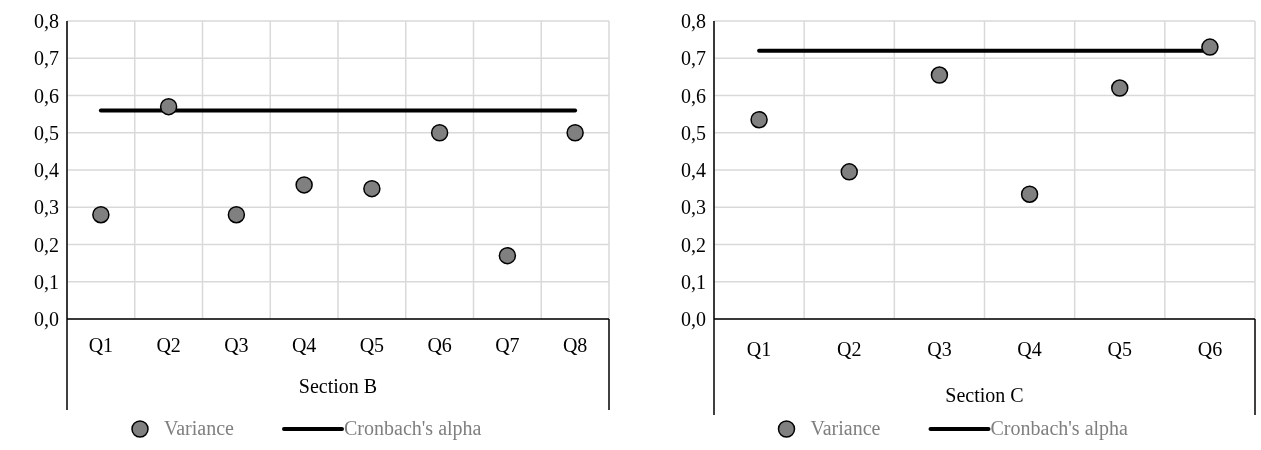 The height and width of the screenshot is (450, 1261). I want to click on x-axis-title: Section C, so click(984, 395).